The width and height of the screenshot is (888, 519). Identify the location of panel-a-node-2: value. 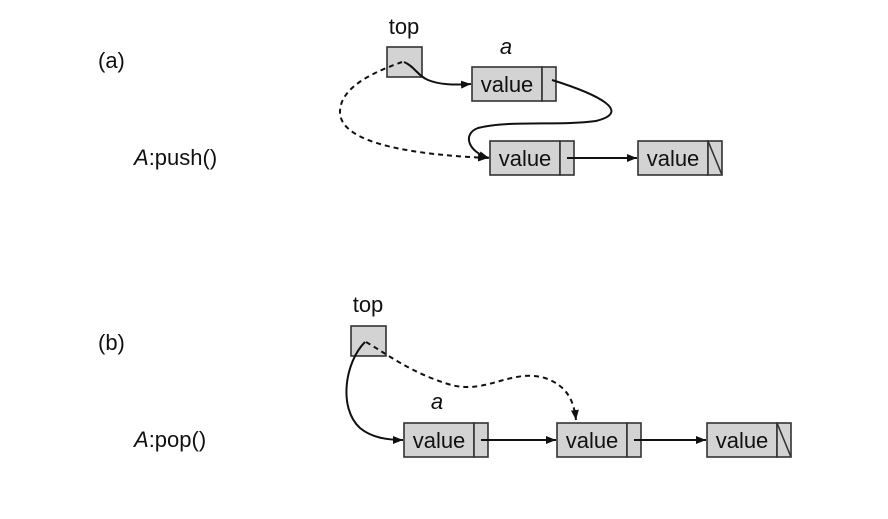
(532, 158).